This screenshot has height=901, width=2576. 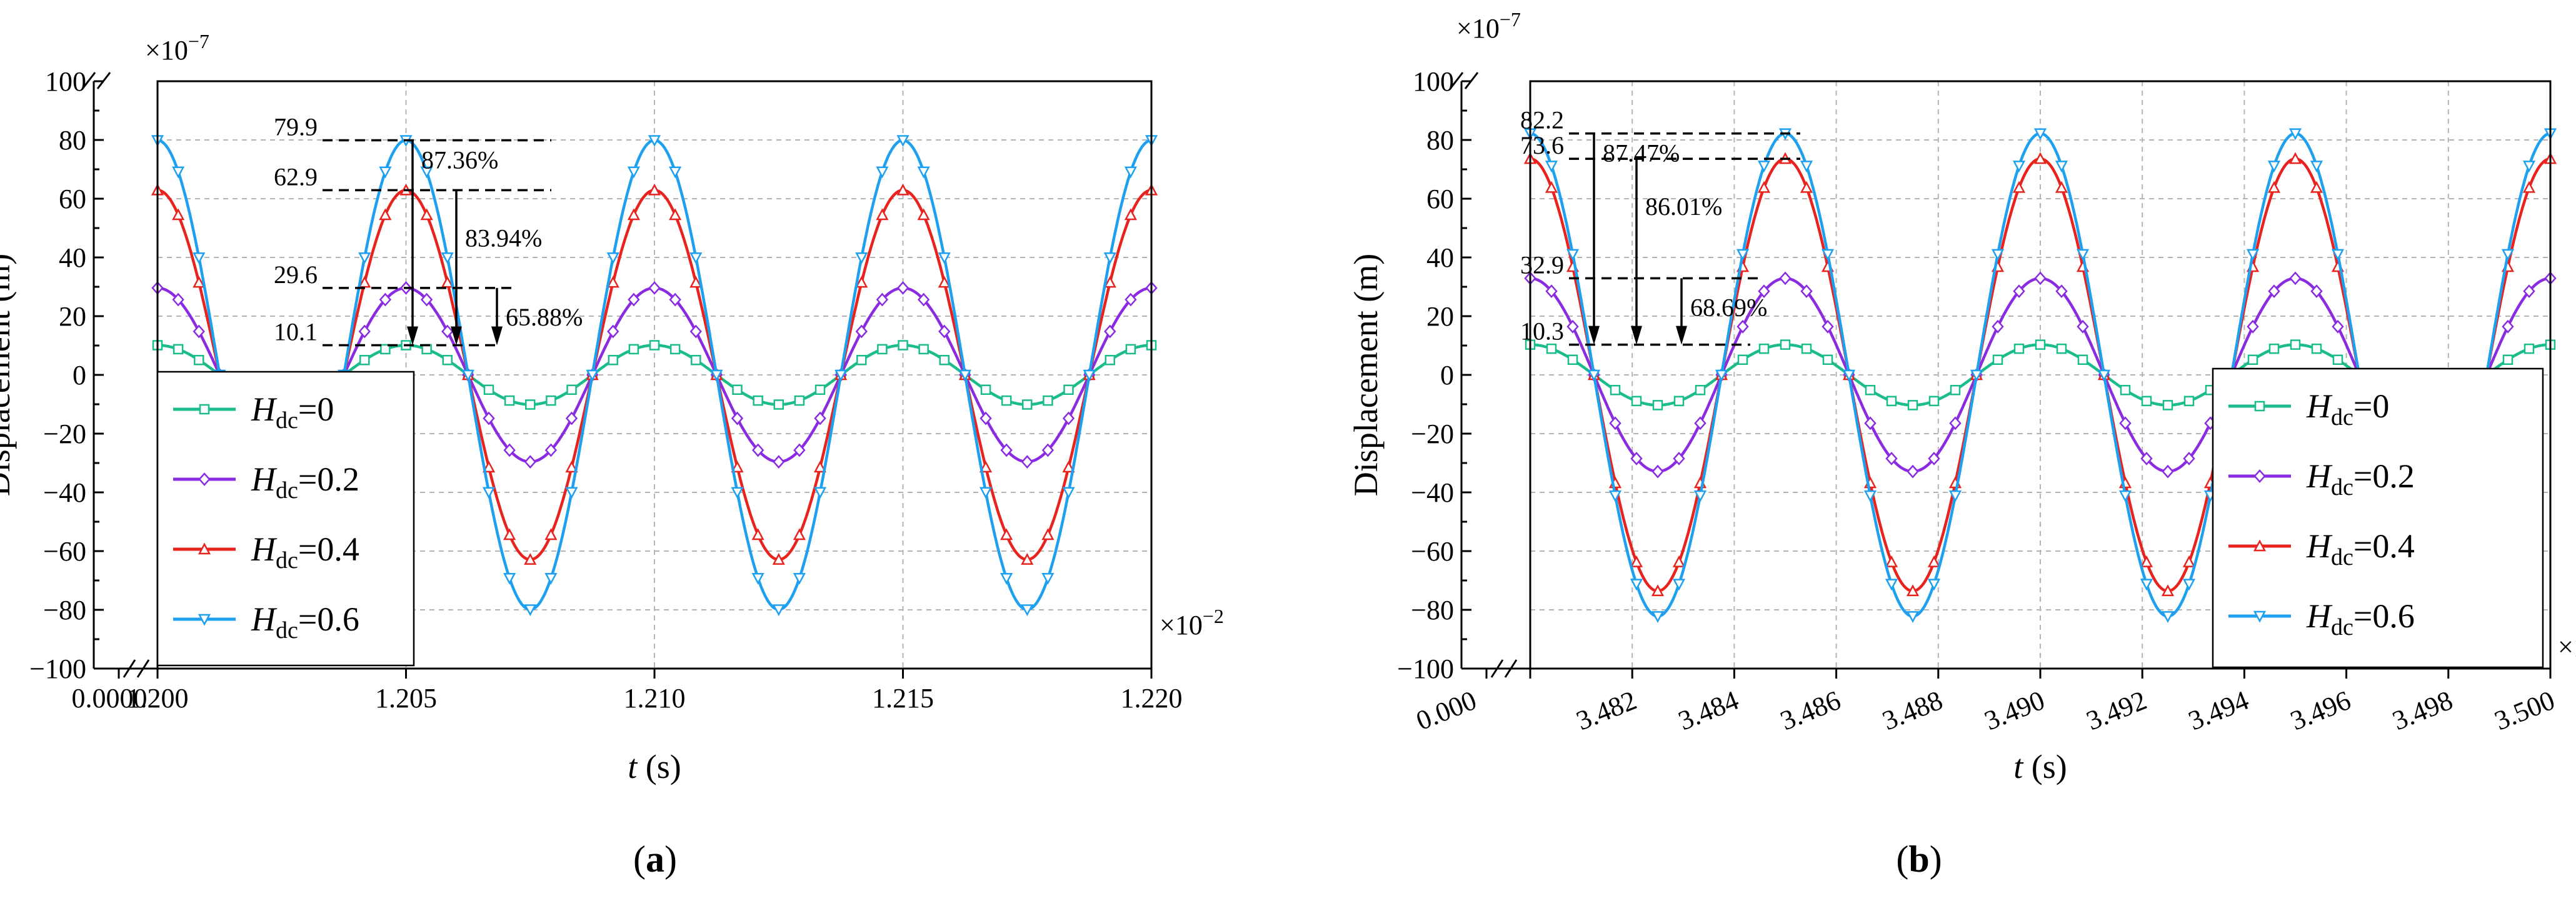 I want to click on x-tick-label: 3.488, so click(x=1912, y=711).